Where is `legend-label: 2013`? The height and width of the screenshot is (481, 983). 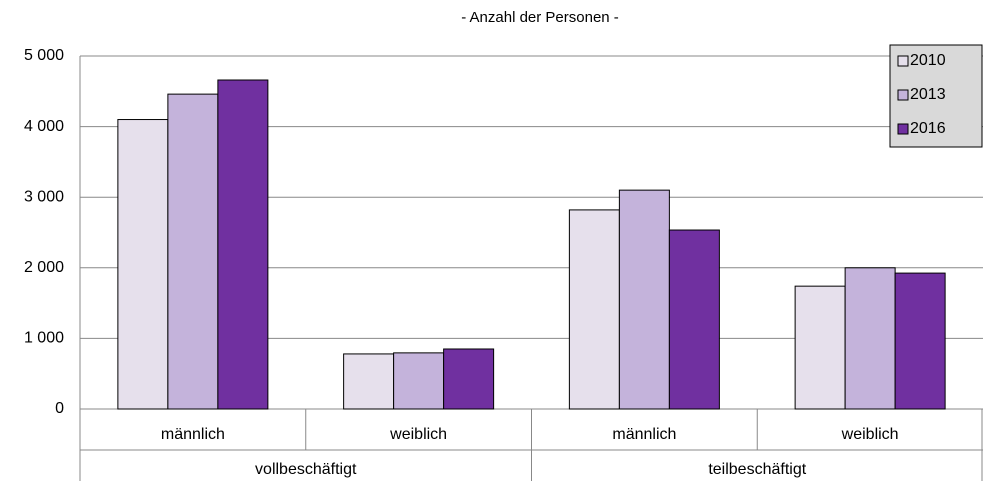
legend-label: 2013 is located at coordinates (928, 94).